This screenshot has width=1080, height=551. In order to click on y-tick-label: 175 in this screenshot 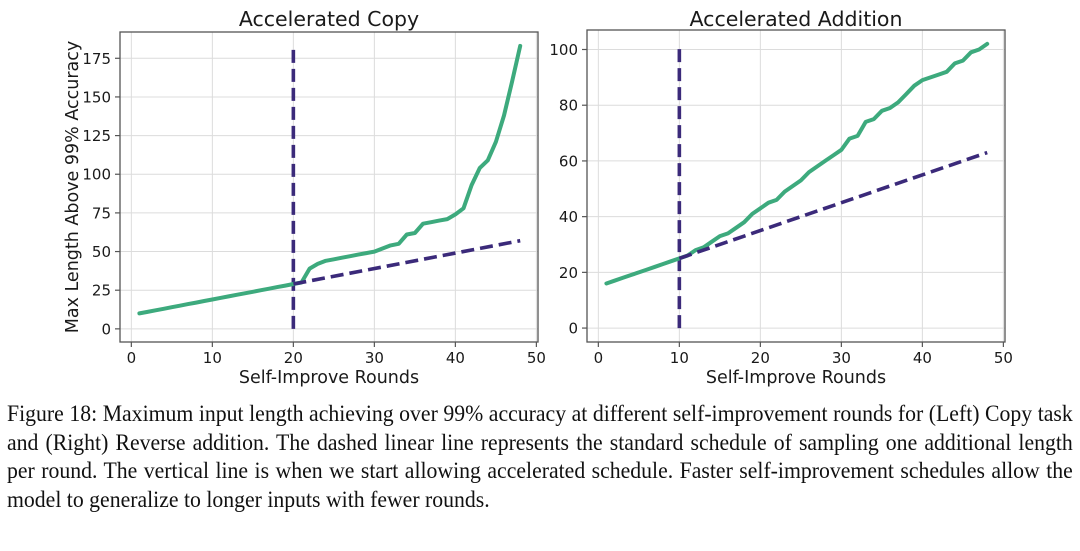, I will do `click(96, 59)`.